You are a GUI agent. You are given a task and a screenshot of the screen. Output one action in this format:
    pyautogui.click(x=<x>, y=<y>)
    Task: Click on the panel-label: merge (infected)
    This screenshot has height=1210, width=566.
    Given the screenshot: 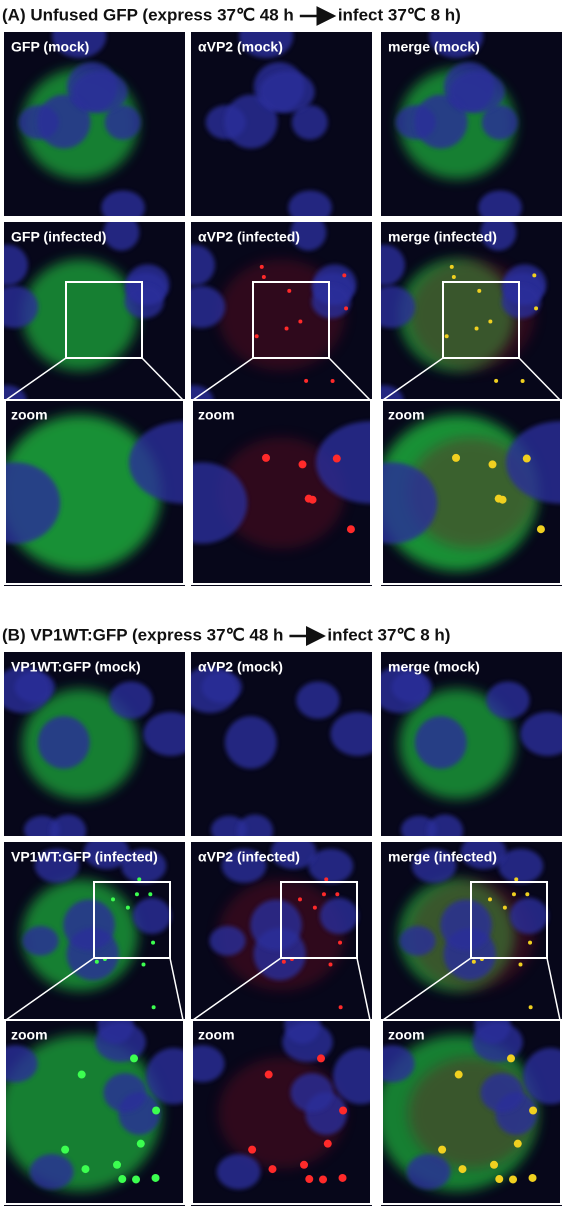 What is the action you would take?
    pyautogui.click(x=442, y=857)
    